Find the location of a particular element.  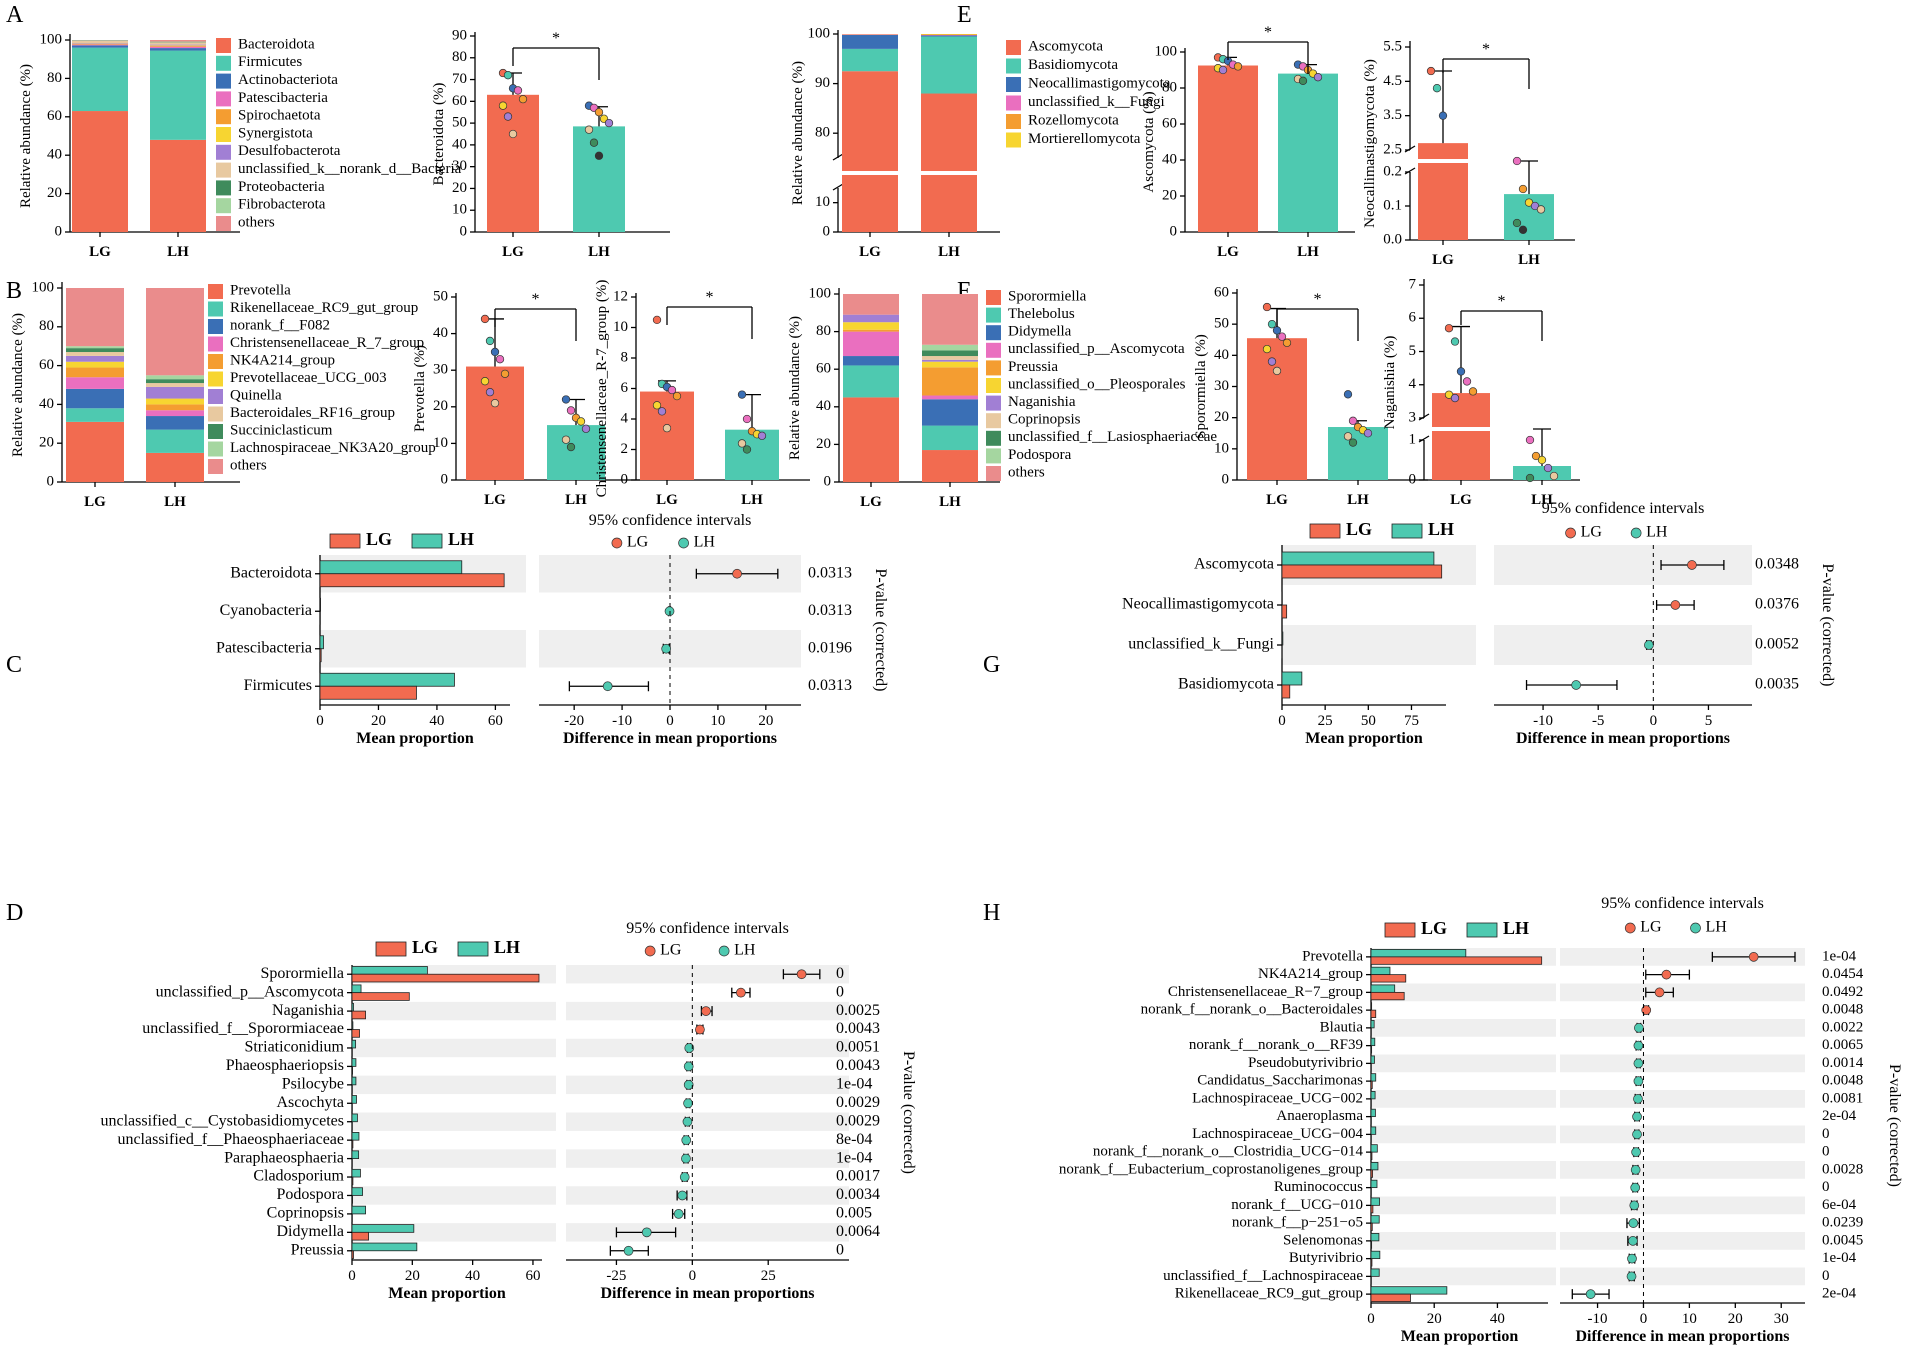

y-tick-label: 50 is located at coordinates (459, 123).